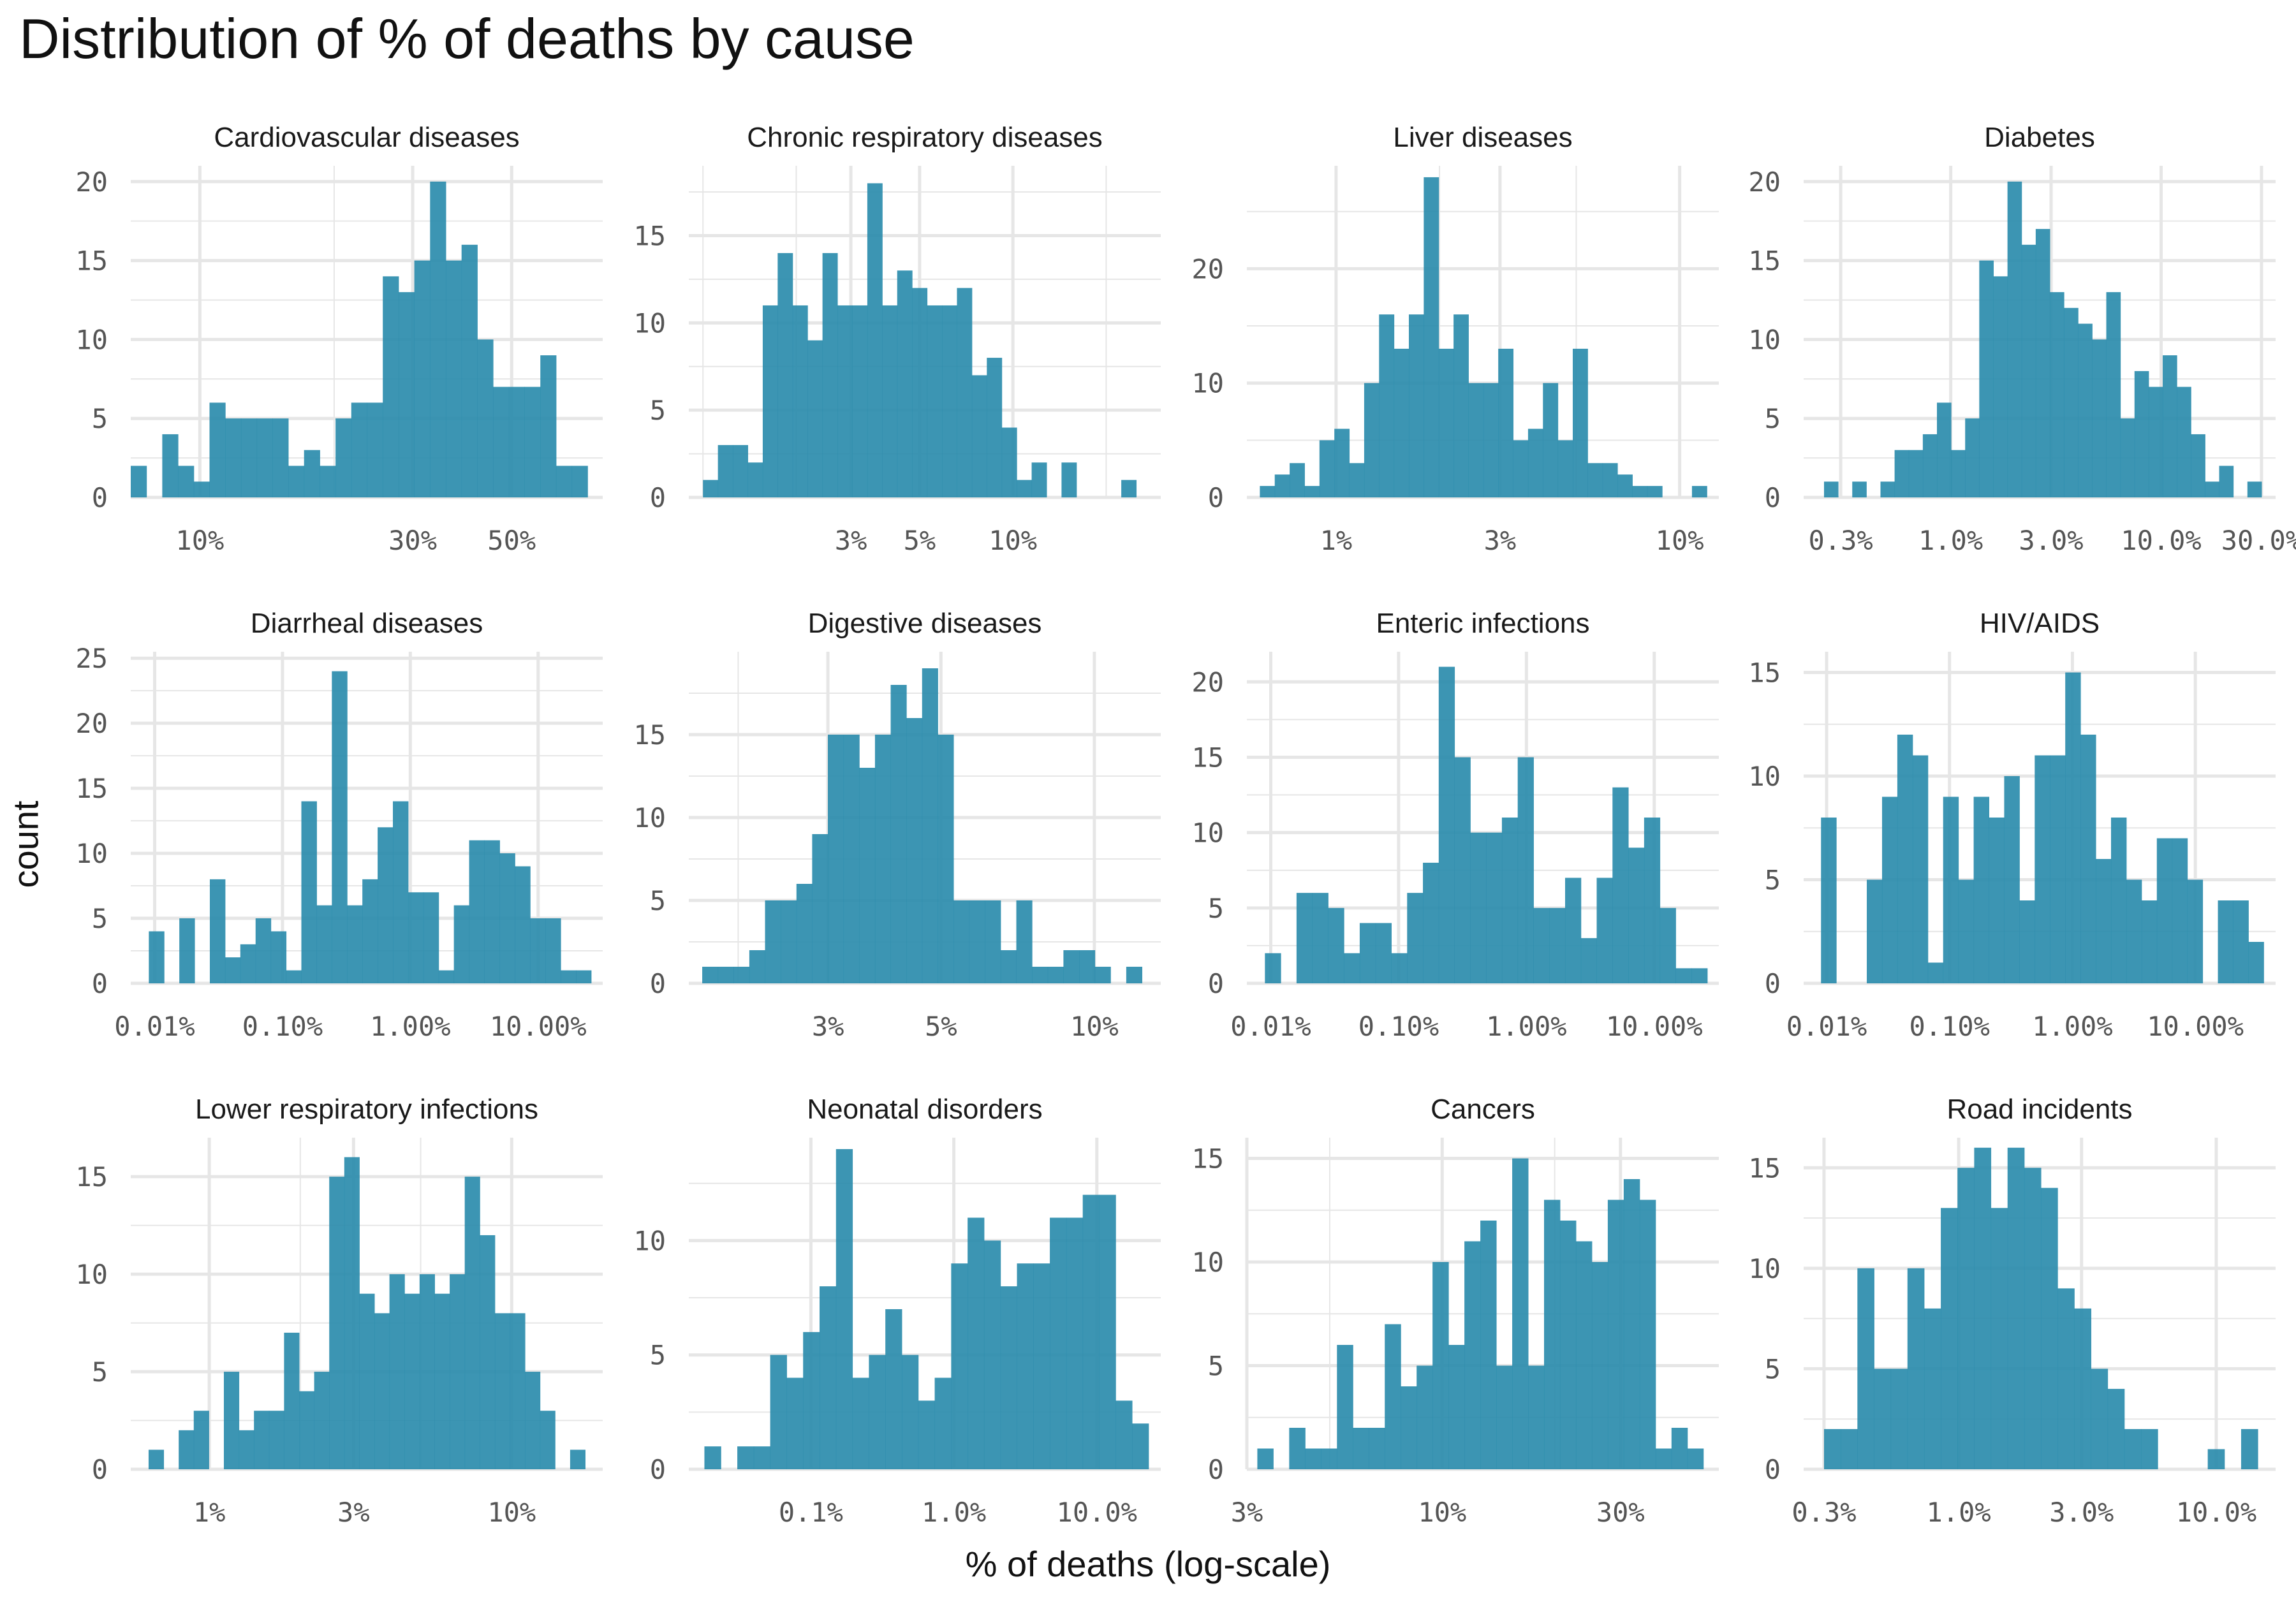 The height and width of the screenshot is (1607, 2296). What do you see at coordinates (897, 1311) in the screenshot?
I see `facet-panel: Neonatal disorders 0 5 10 0.1% 1.0% 10.0%` at bounding box center [897, 1311].